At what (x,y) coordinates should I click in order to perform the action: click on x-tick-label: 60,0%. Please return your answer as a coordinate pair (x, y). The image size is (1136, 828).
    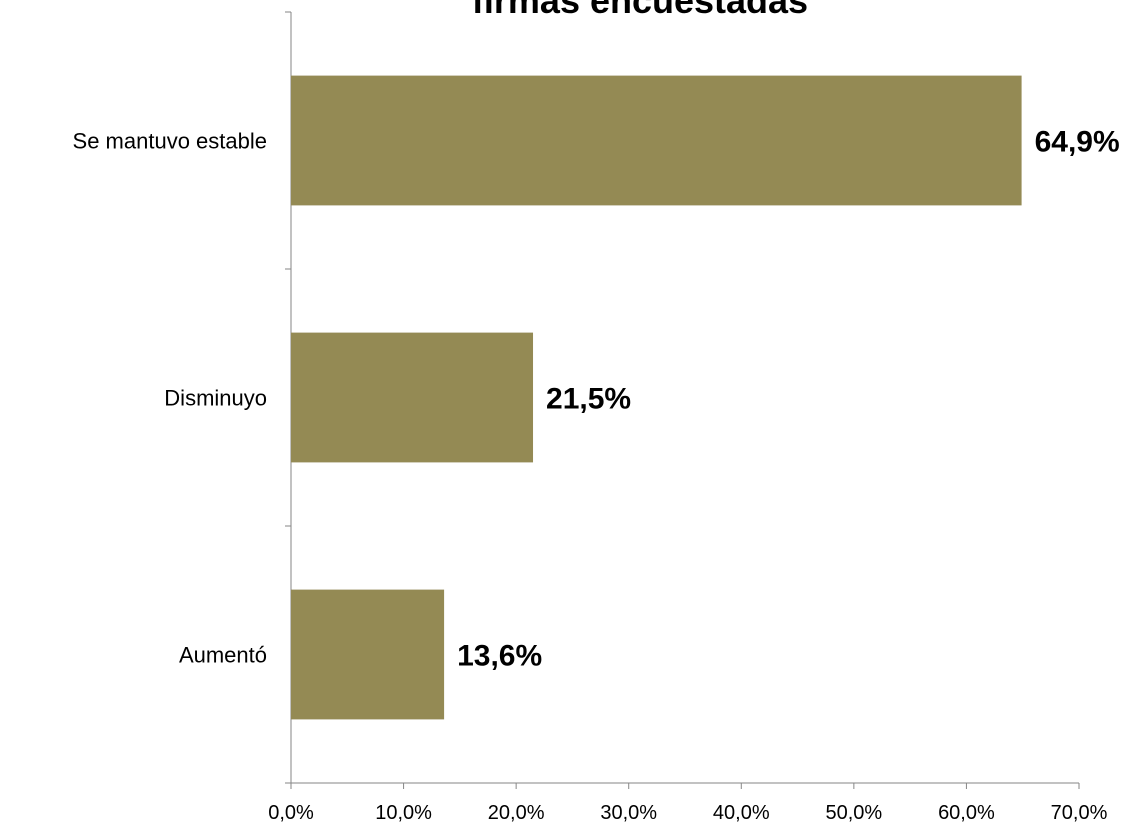
    Looking at the image, I should click on (966, 813).